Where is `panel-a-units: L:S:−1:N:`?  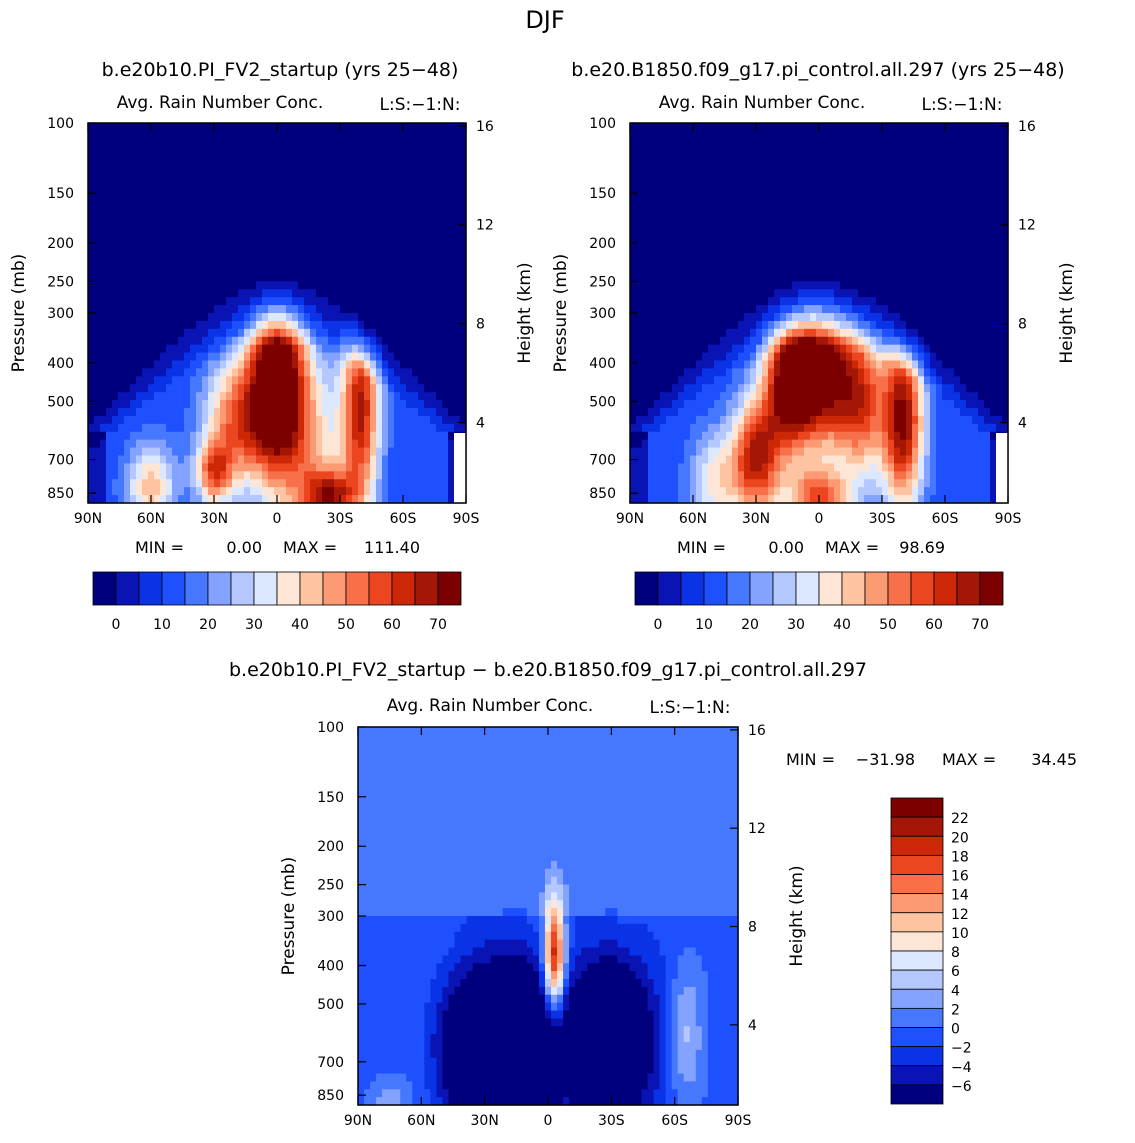 panel-a-units: L:S:−1:N: is located at coordinates (420, 105).